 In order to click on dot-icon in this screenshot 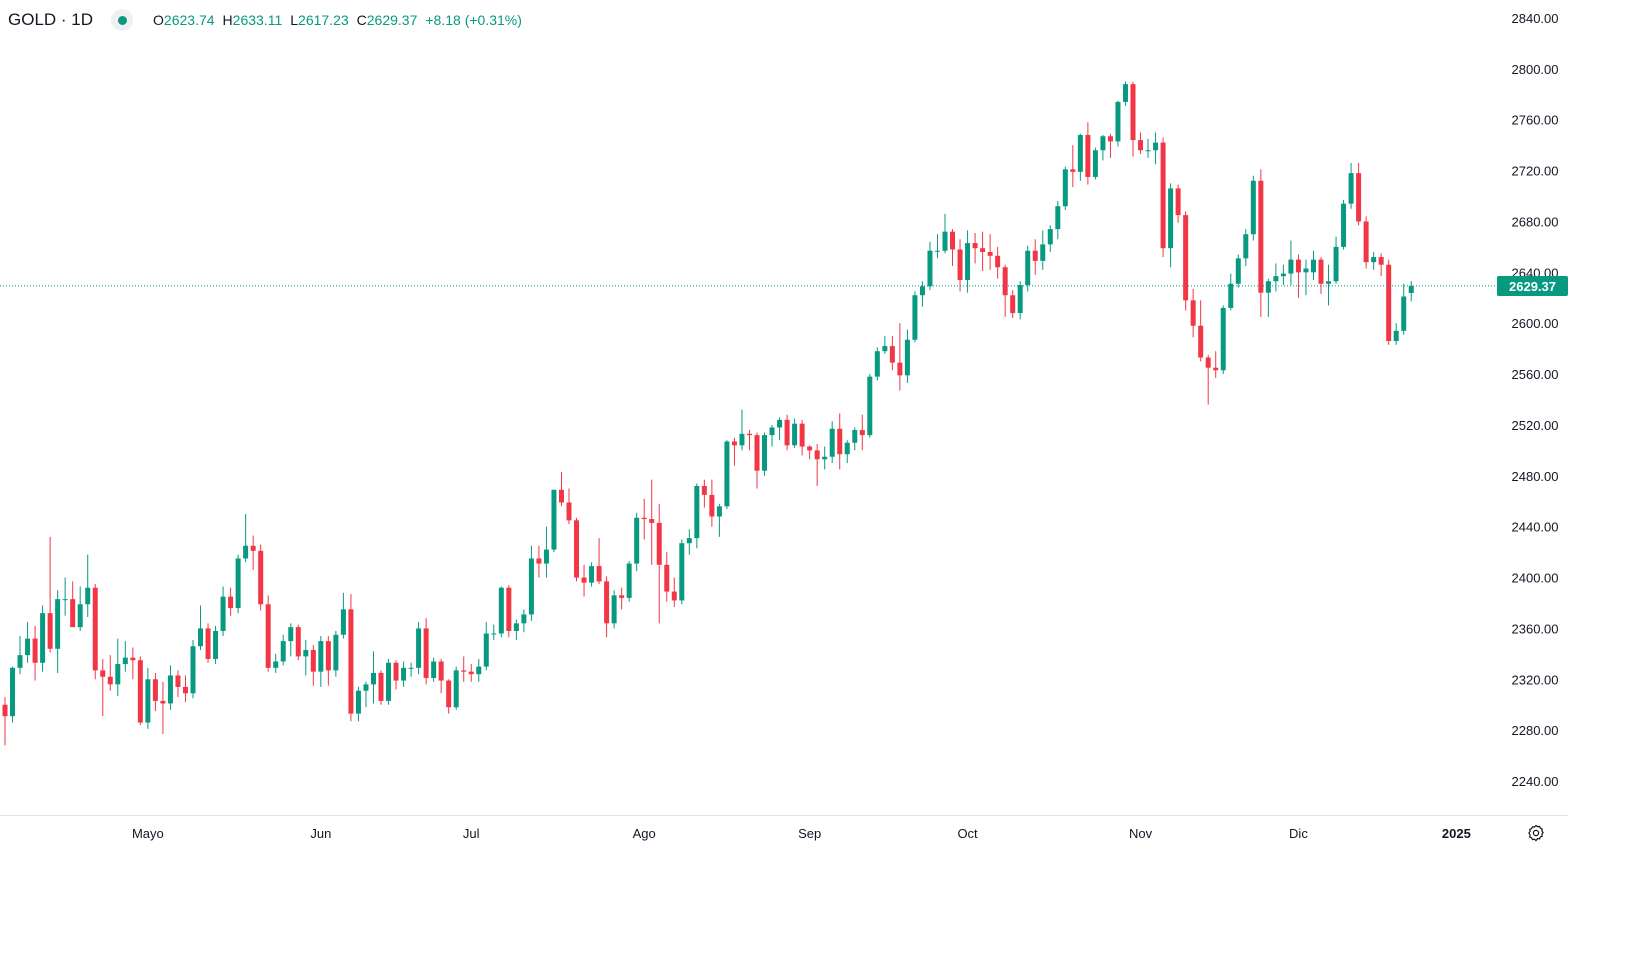, I will do `click(122, 20)`.